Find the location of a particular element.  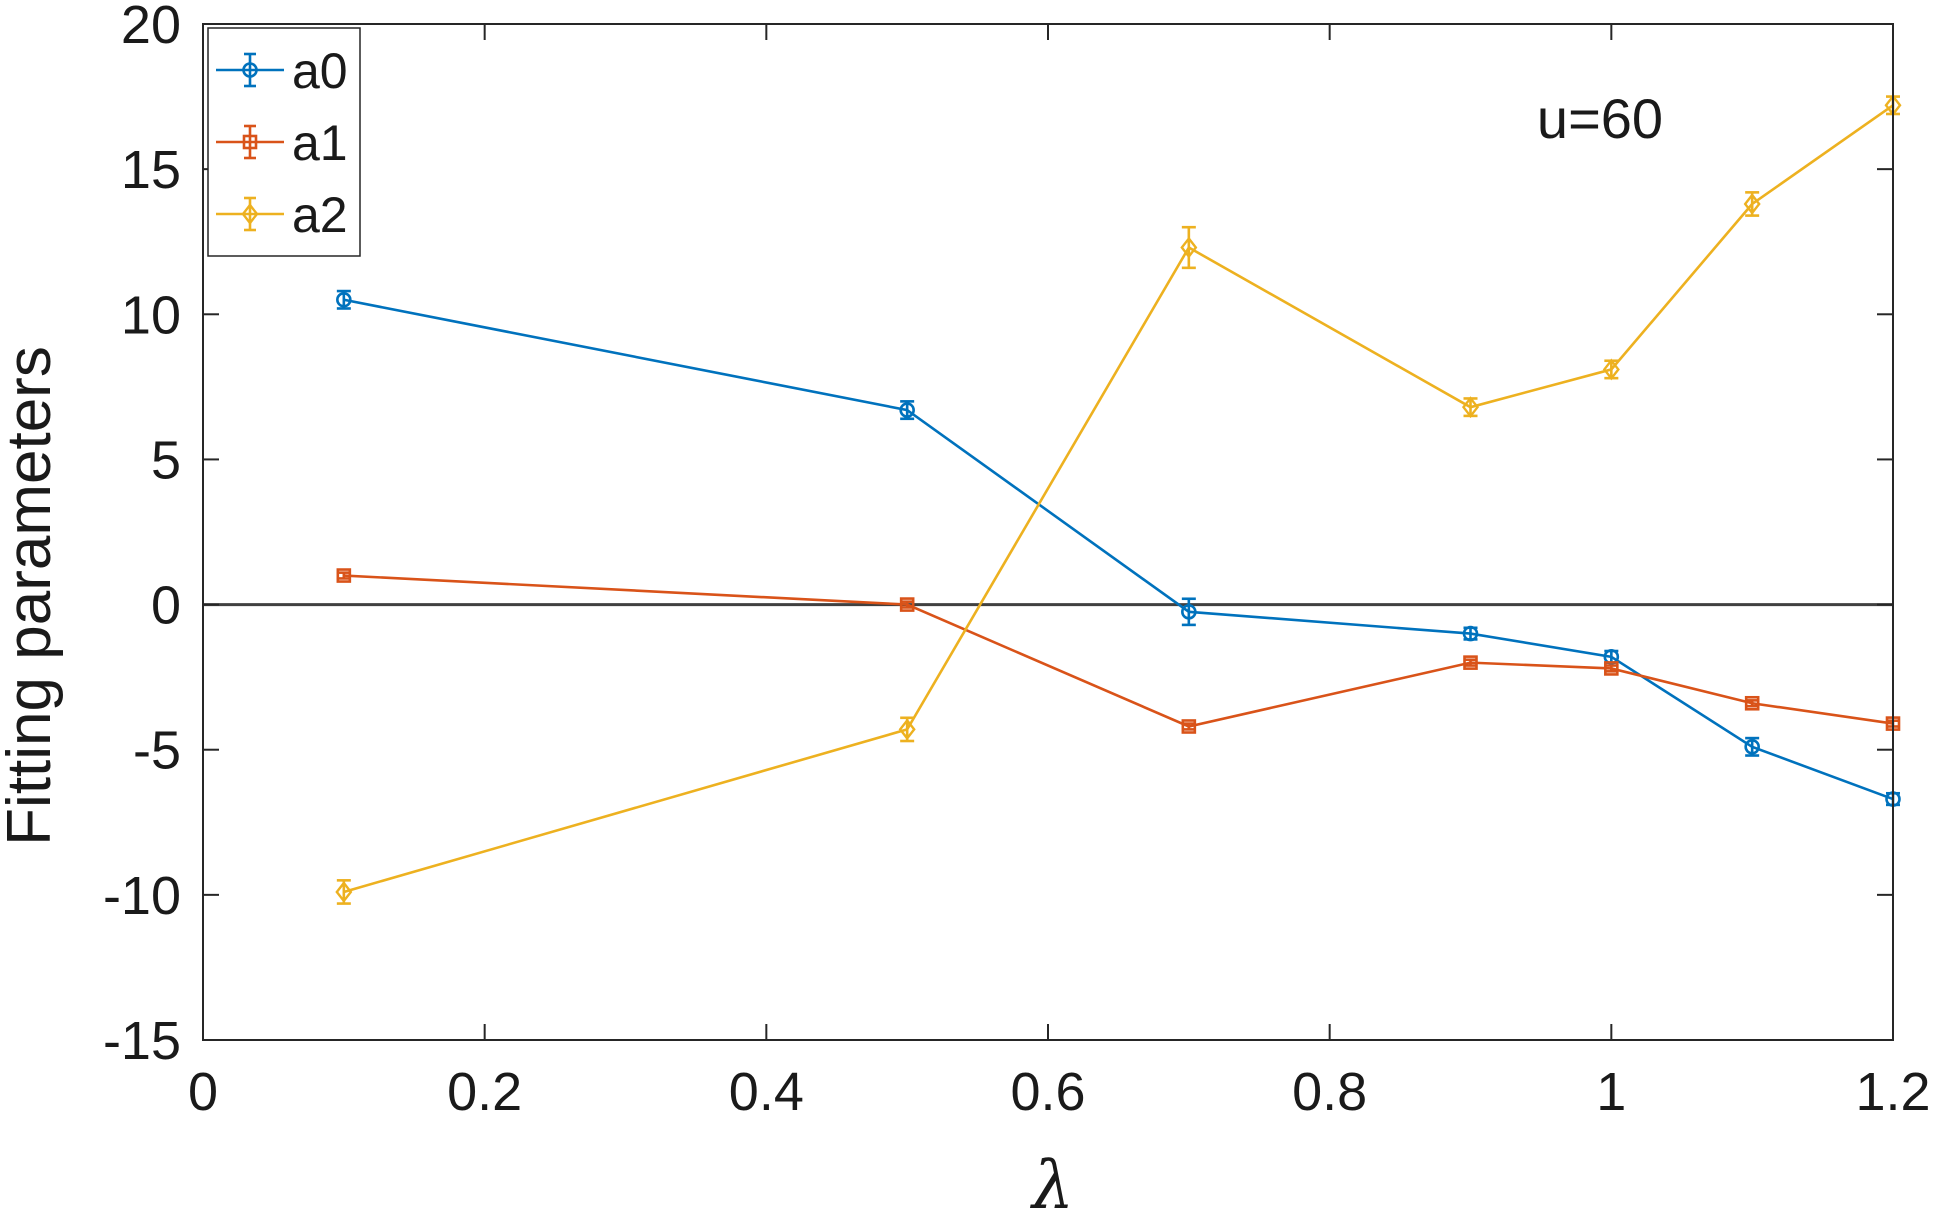

legend-item-a2: a2 is located at coordinates (282, 215).